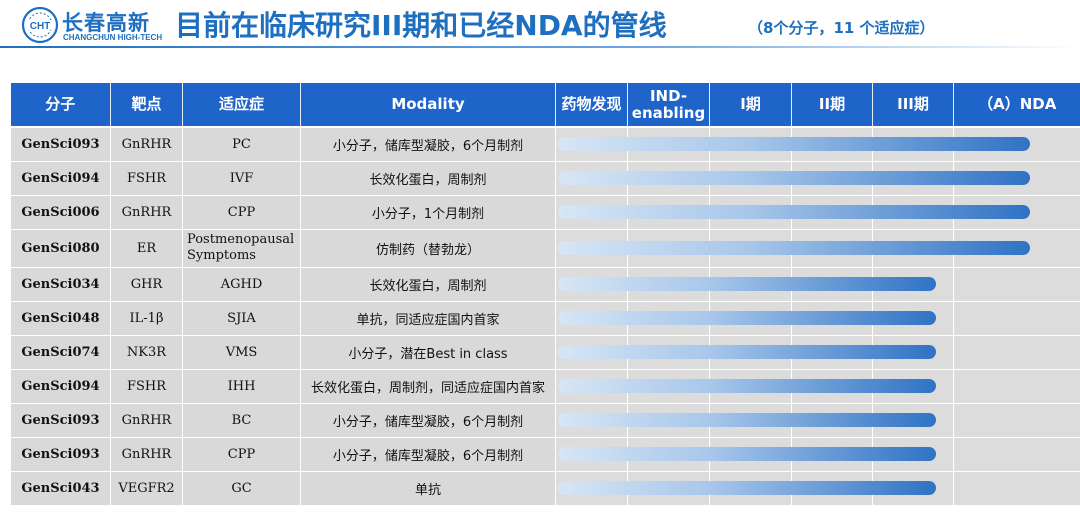  Describe the element at coordinates (60, 212) in the screenshot. I see `molecule-cell: GenSci006` at that location.